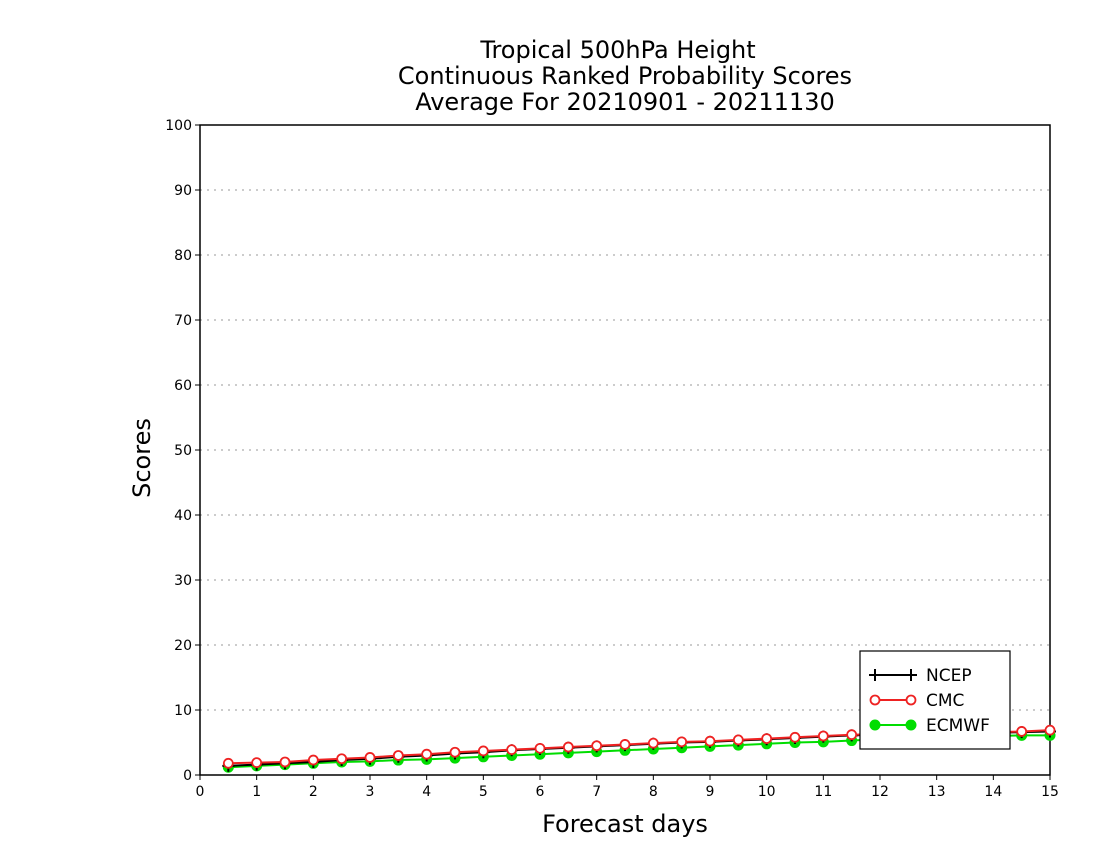 This screenshot has height=850, width=1100. I want to click on x-axis-title: Forecast days, so click(625, 824).